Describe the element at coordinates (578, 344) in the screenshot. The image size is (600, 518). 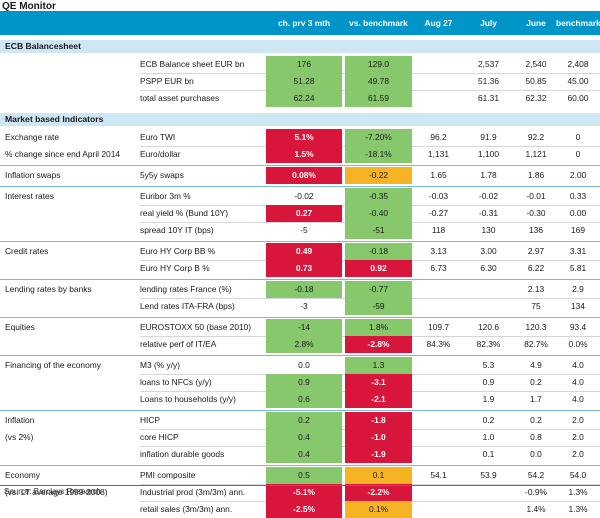
I see `benchmark-value: 0.0%` at that location.